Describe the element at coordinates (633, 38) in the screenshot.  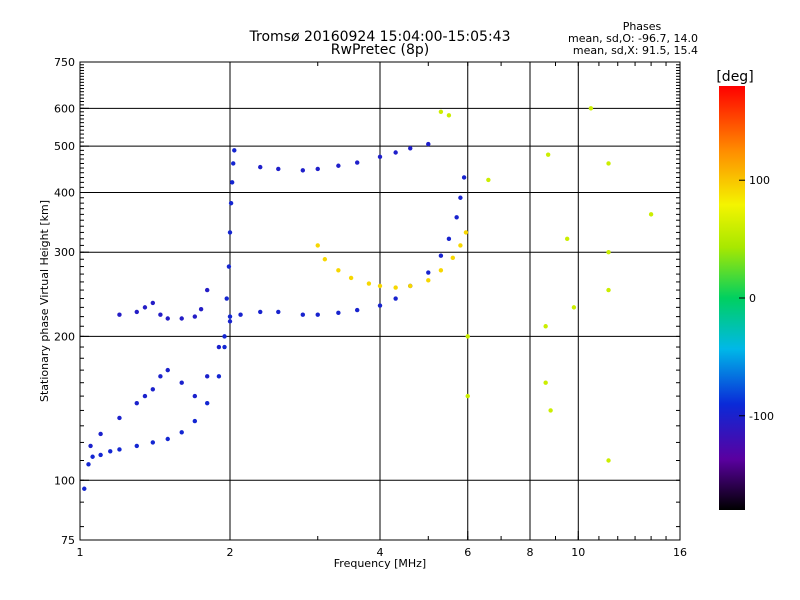
I see `phase-stats-o: mean, sd,O: -96.7, 14.0` at that location.